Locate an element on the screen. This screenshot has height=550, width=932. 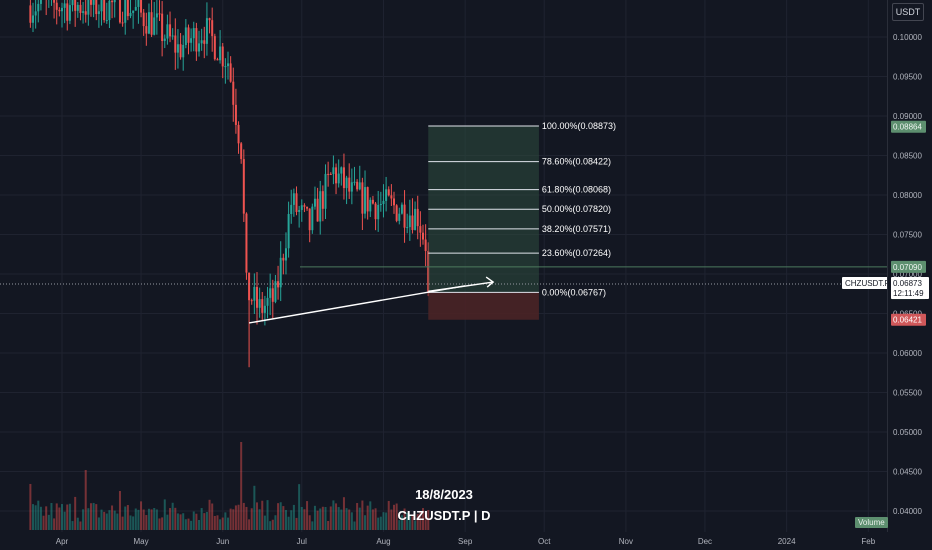
currency-unit-button: USDT is located at coordinates (908, 12).